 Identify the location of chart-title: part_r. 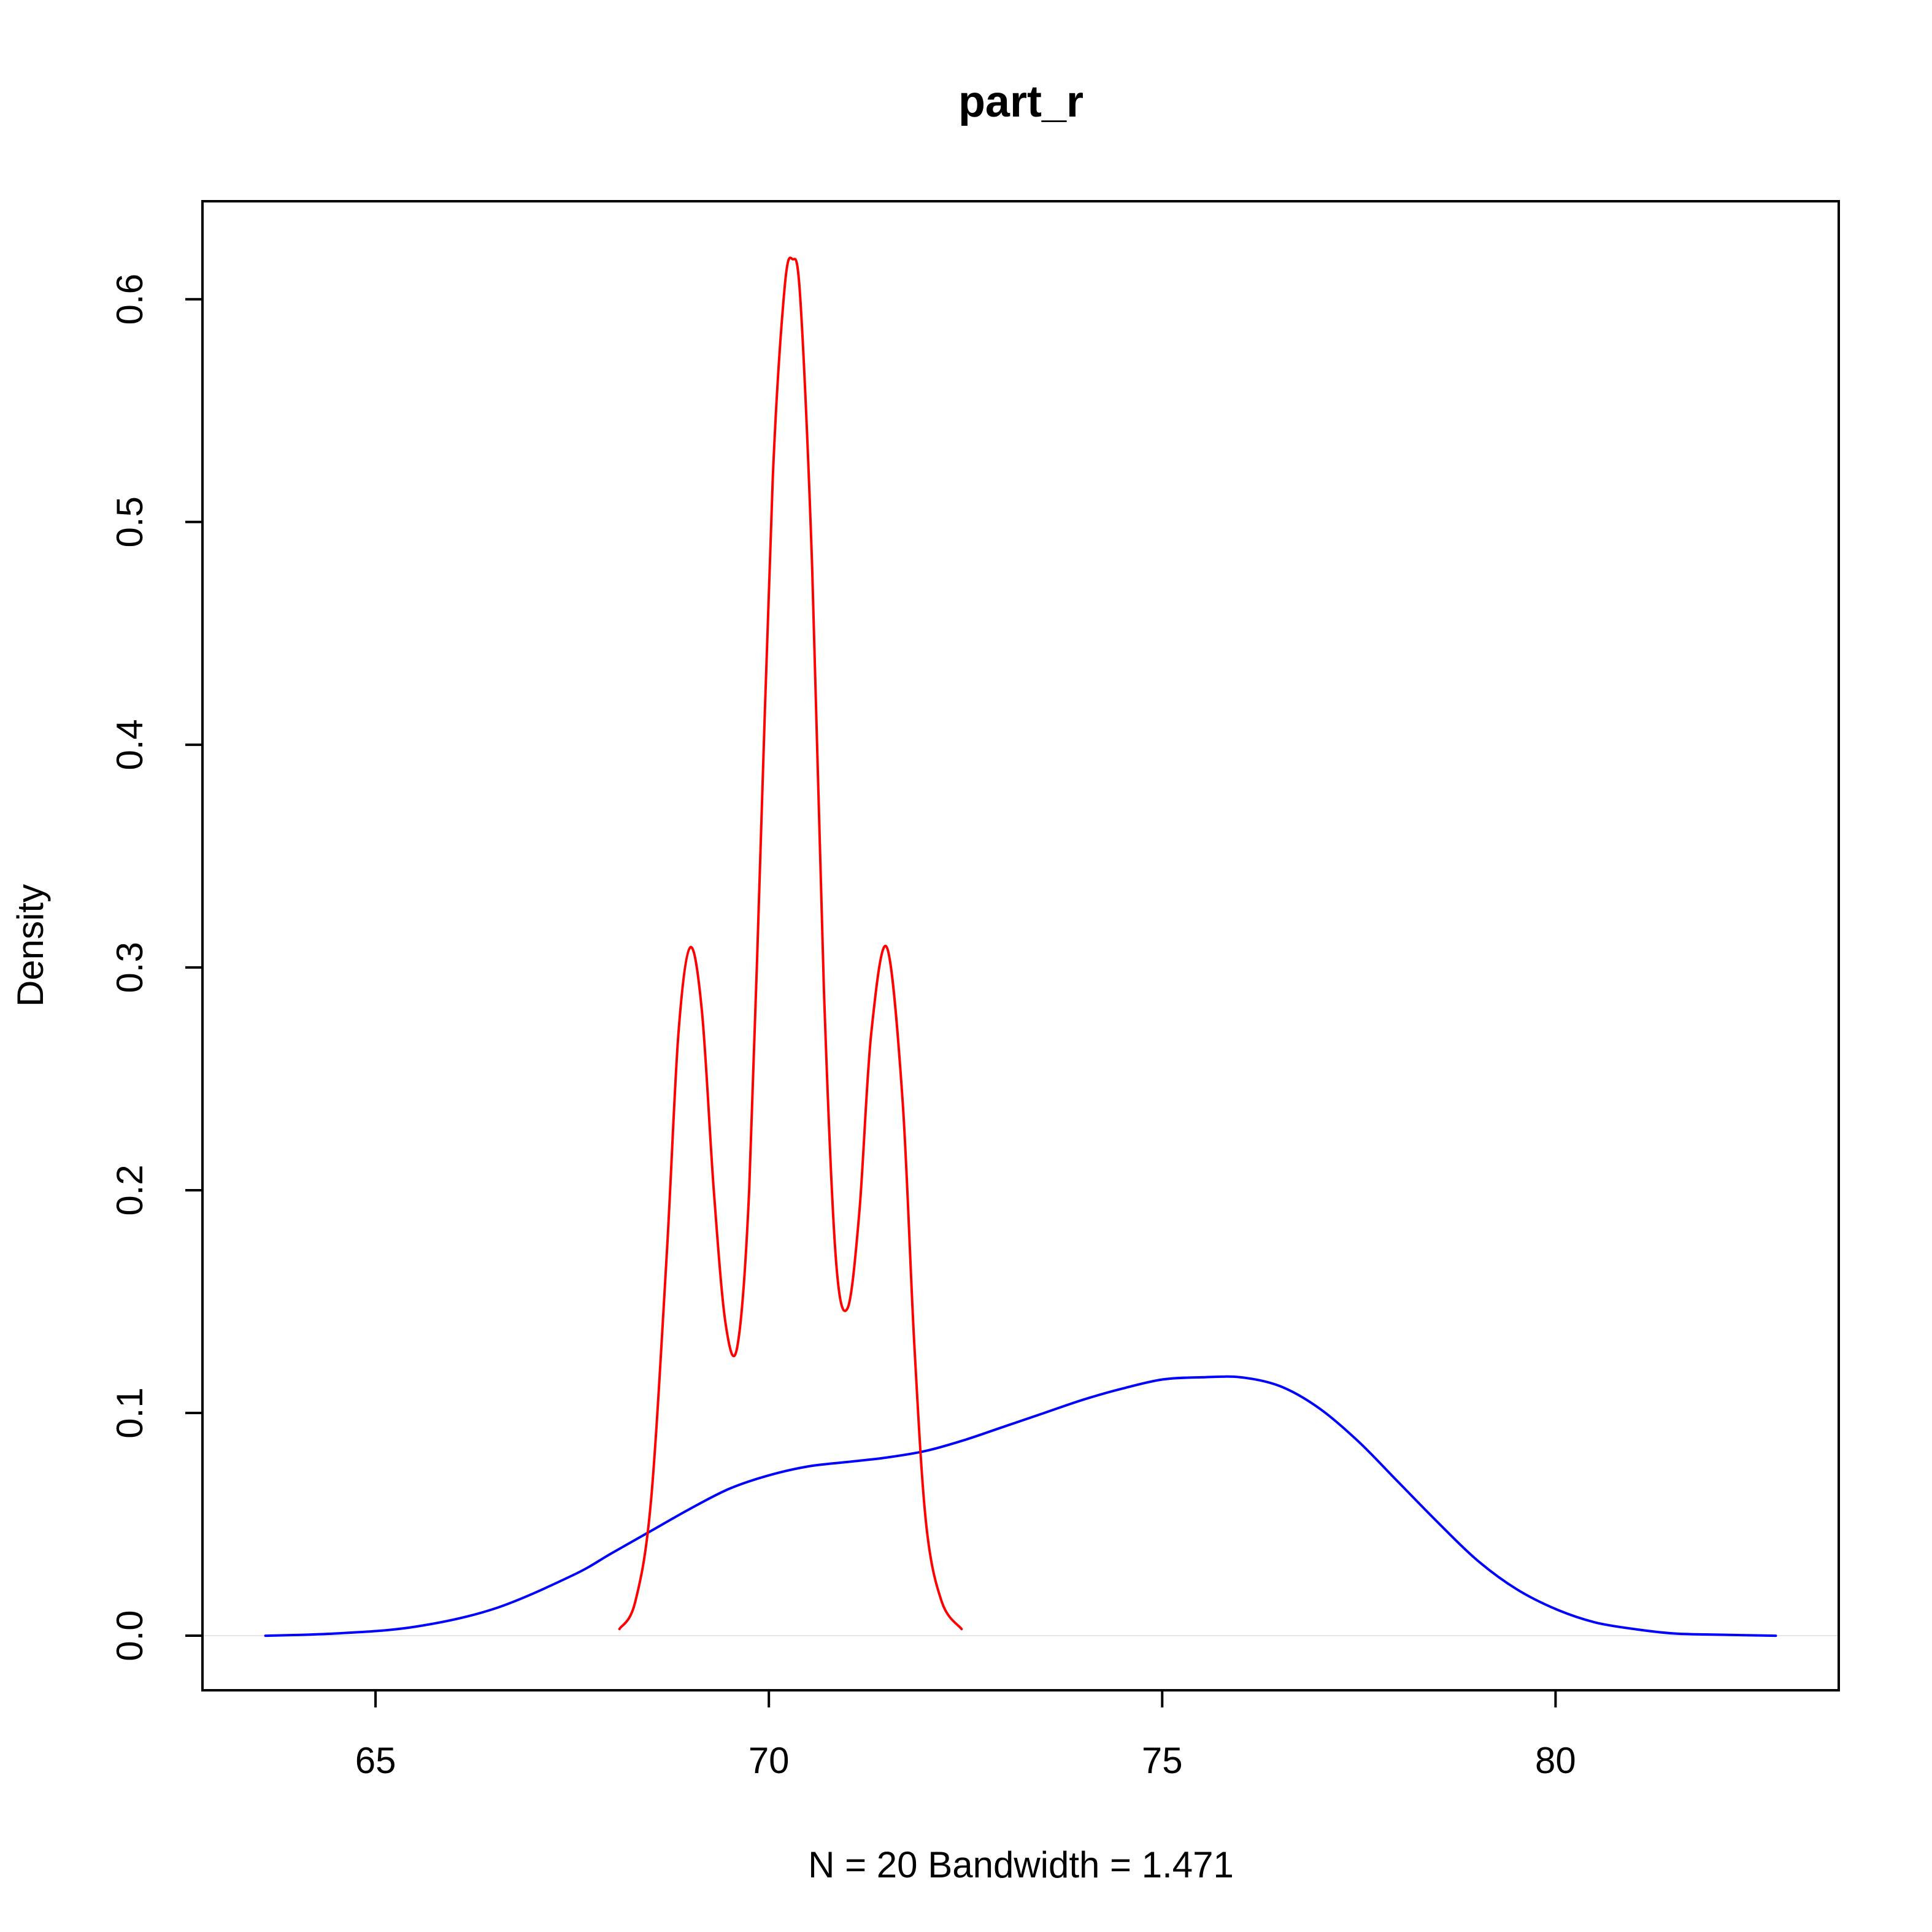
(1020, 101).